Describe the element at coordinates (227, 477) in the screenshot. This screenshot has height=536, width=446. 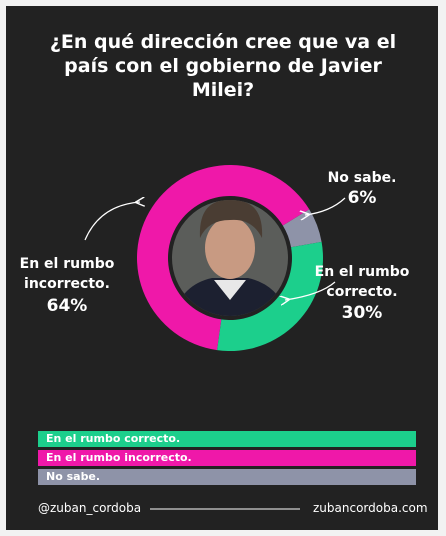
I see `legend-entry: No sabe.` at that location.